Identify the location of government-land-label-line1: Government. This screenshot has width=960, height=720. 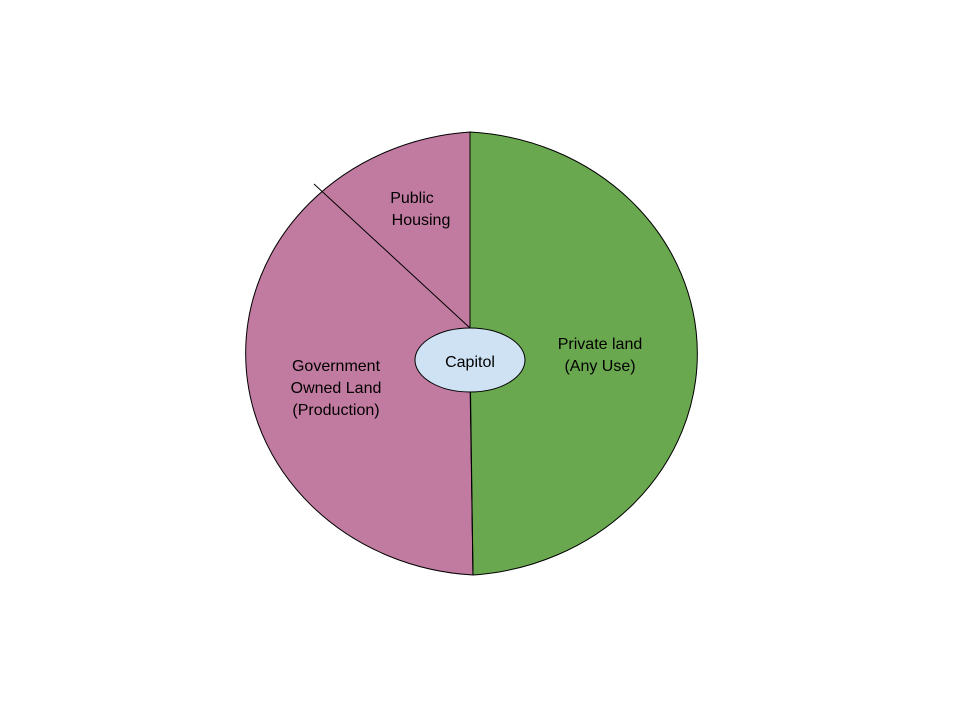
(336, 366).